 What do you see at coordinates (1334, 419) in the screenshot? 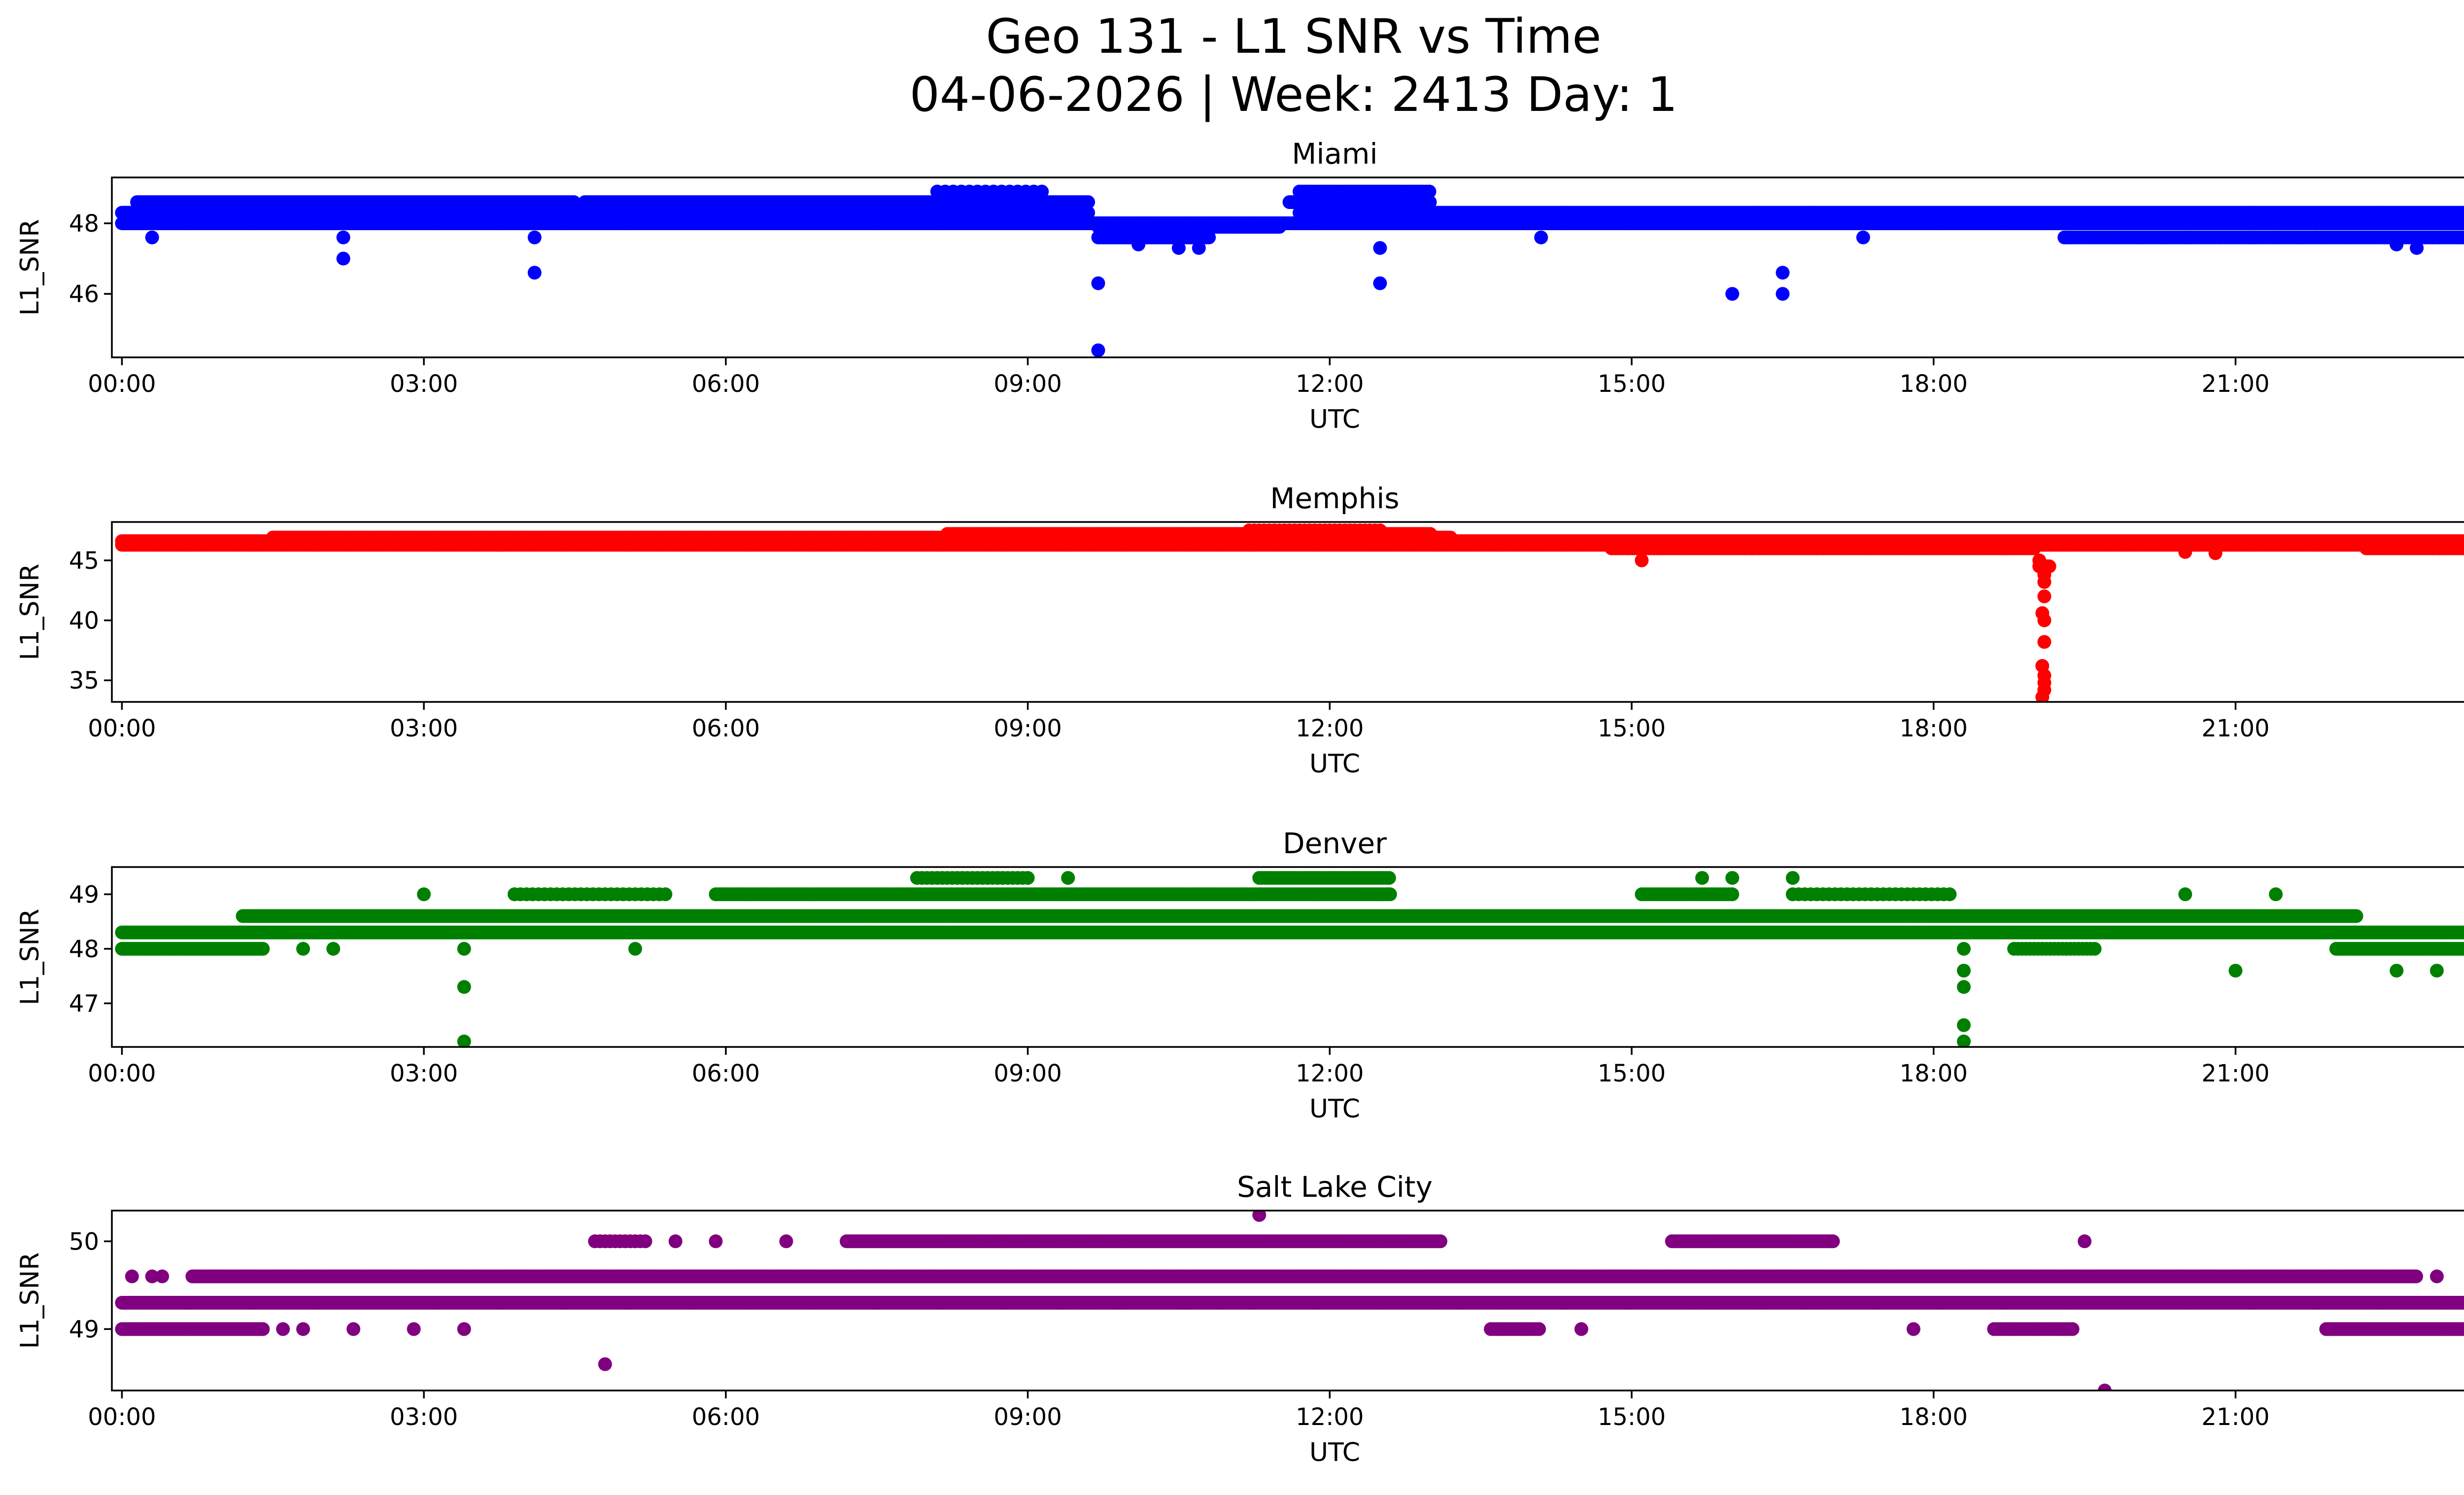
I see `x-axis-label: UTC` at bounding box center [1334, 419].